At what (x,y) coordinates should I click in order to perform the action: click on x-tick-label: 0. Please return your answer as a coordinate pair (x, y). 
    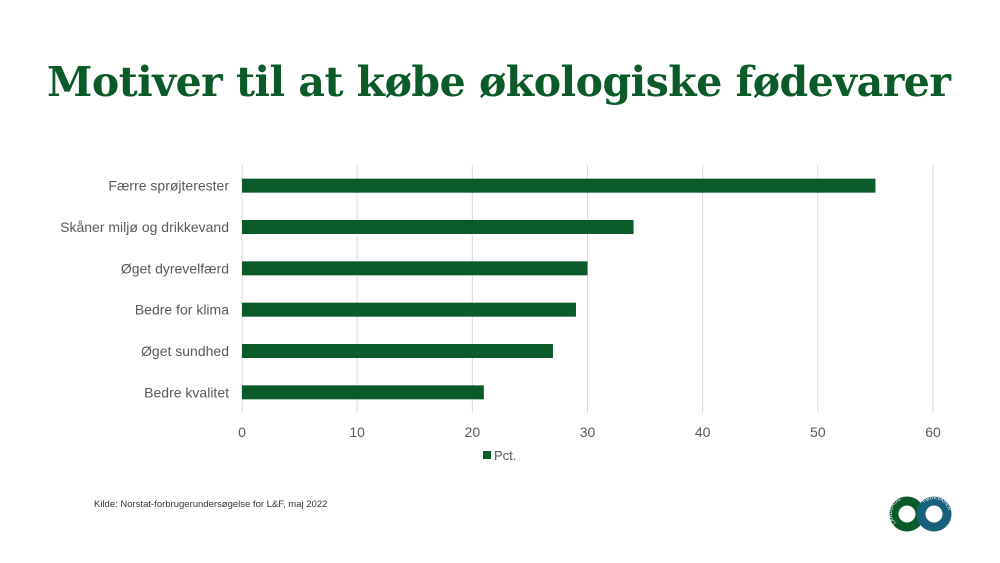
    Looking at the image, I should click on (242, 432).